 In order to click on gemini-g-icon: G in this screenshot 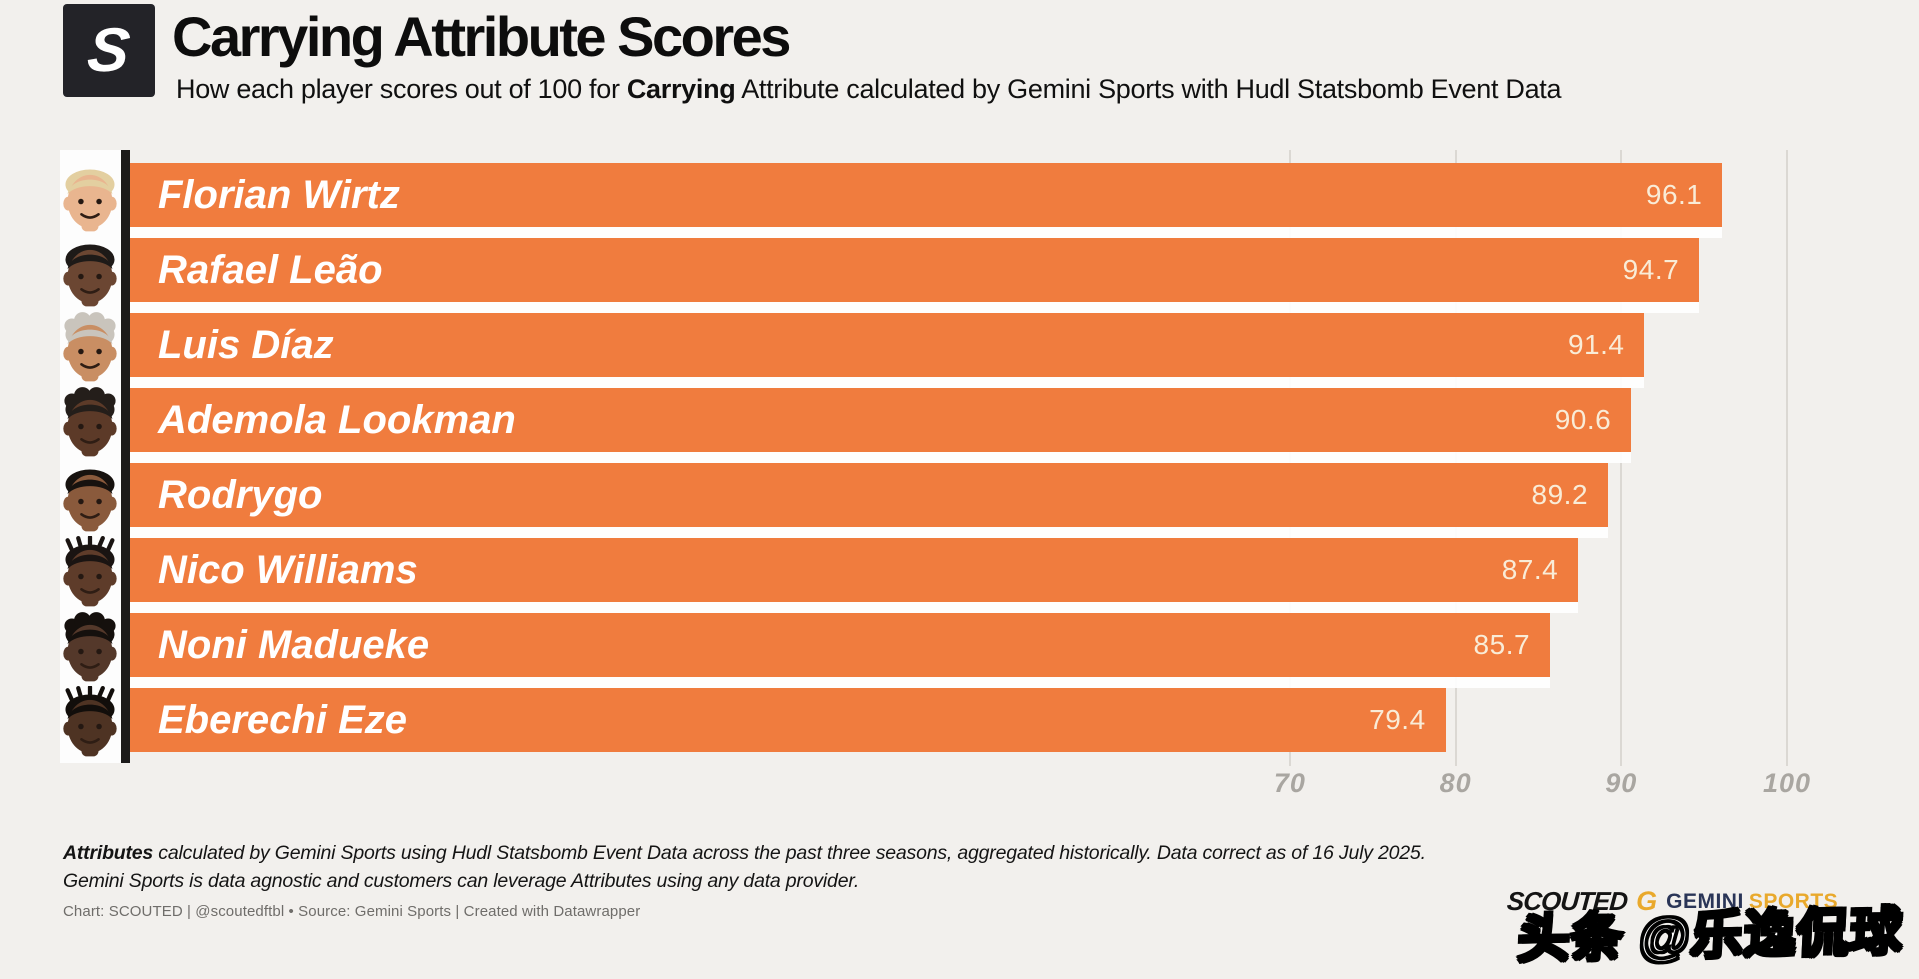, I will do `click(1647, 901)`.